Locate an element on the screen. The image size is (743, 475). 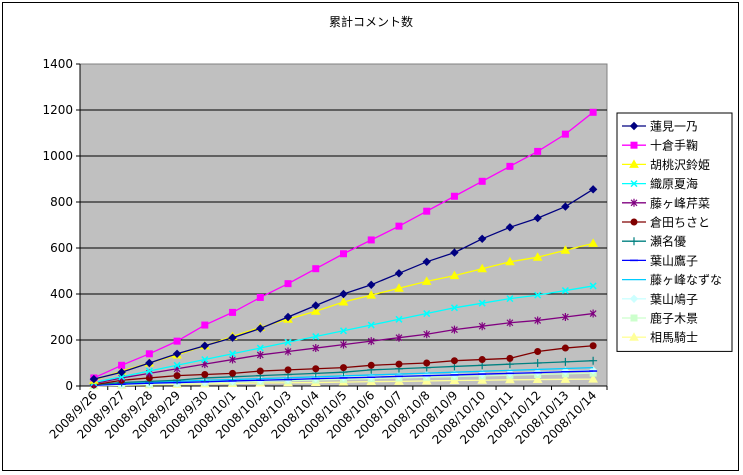
y-tick-label: 200 is located at coordinates (61, 340).